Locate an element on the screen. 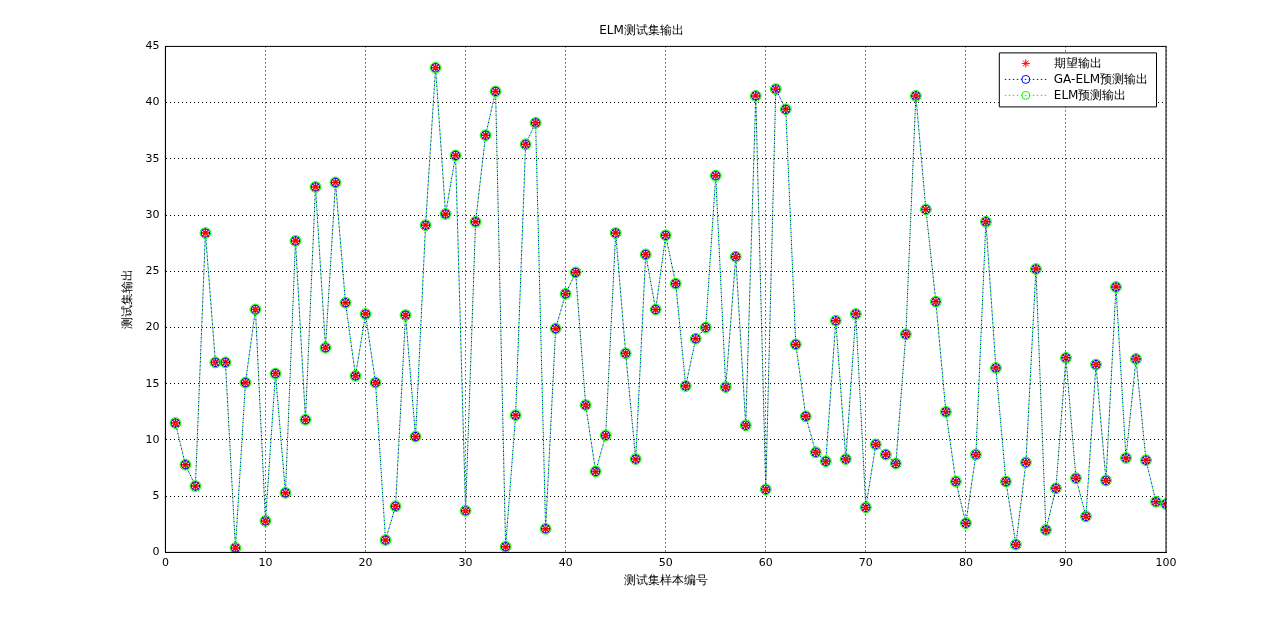  y-tick-label: 10 is located at coordinates (152, 439).